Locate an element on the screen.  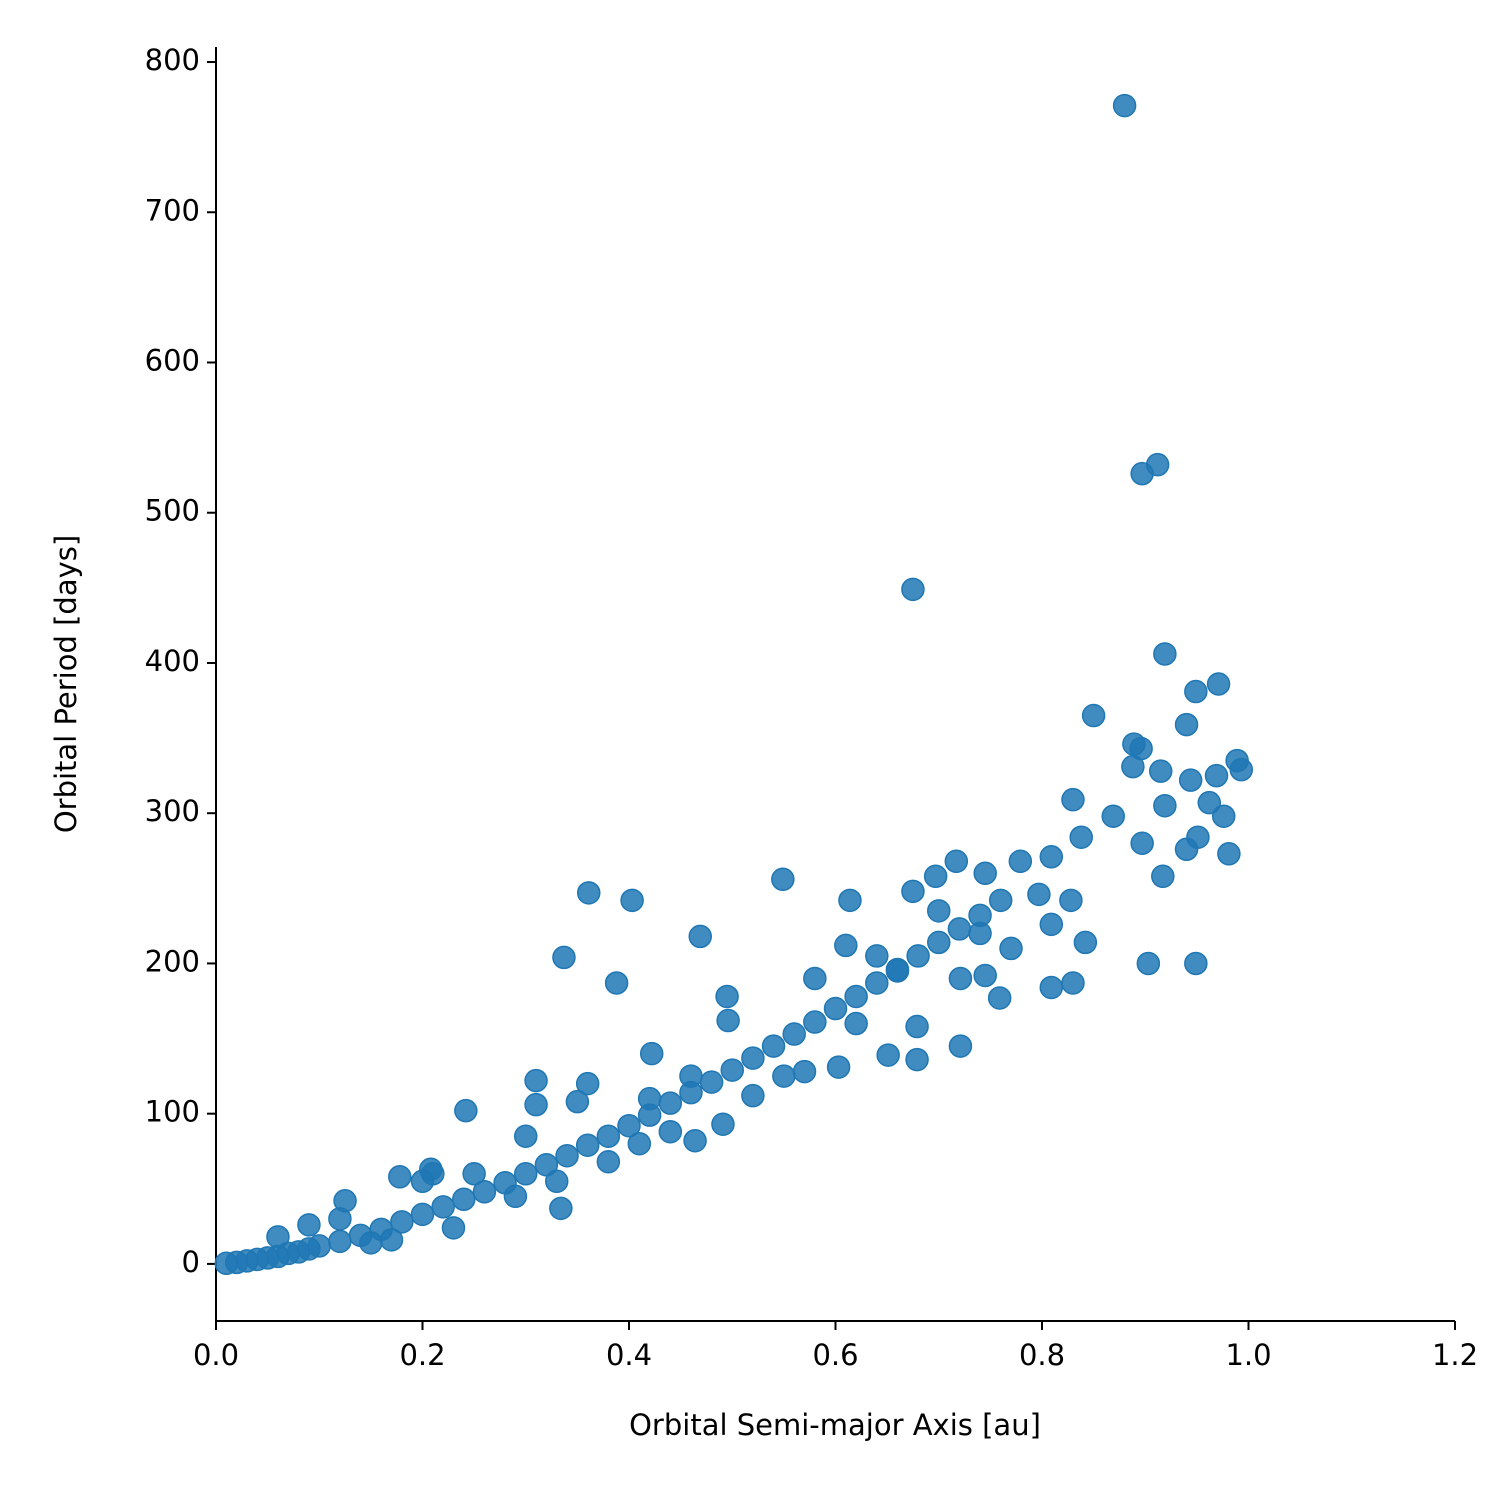
x-tick-label: 0.4 is located at coordinates (629, 1355).